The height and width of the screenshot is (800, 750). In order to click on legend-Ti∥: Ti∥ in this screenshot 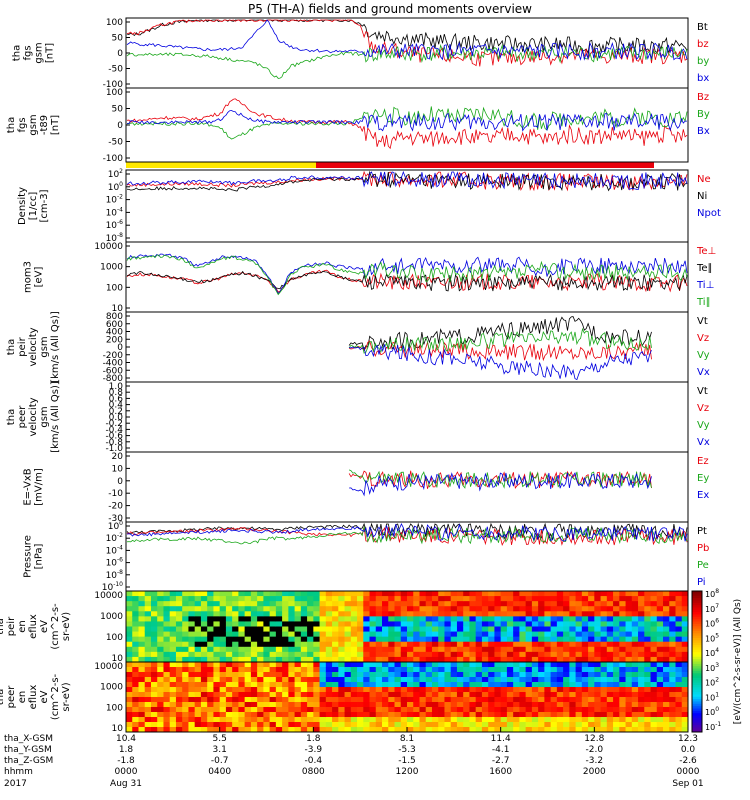, I will do `click(703, 302)`.